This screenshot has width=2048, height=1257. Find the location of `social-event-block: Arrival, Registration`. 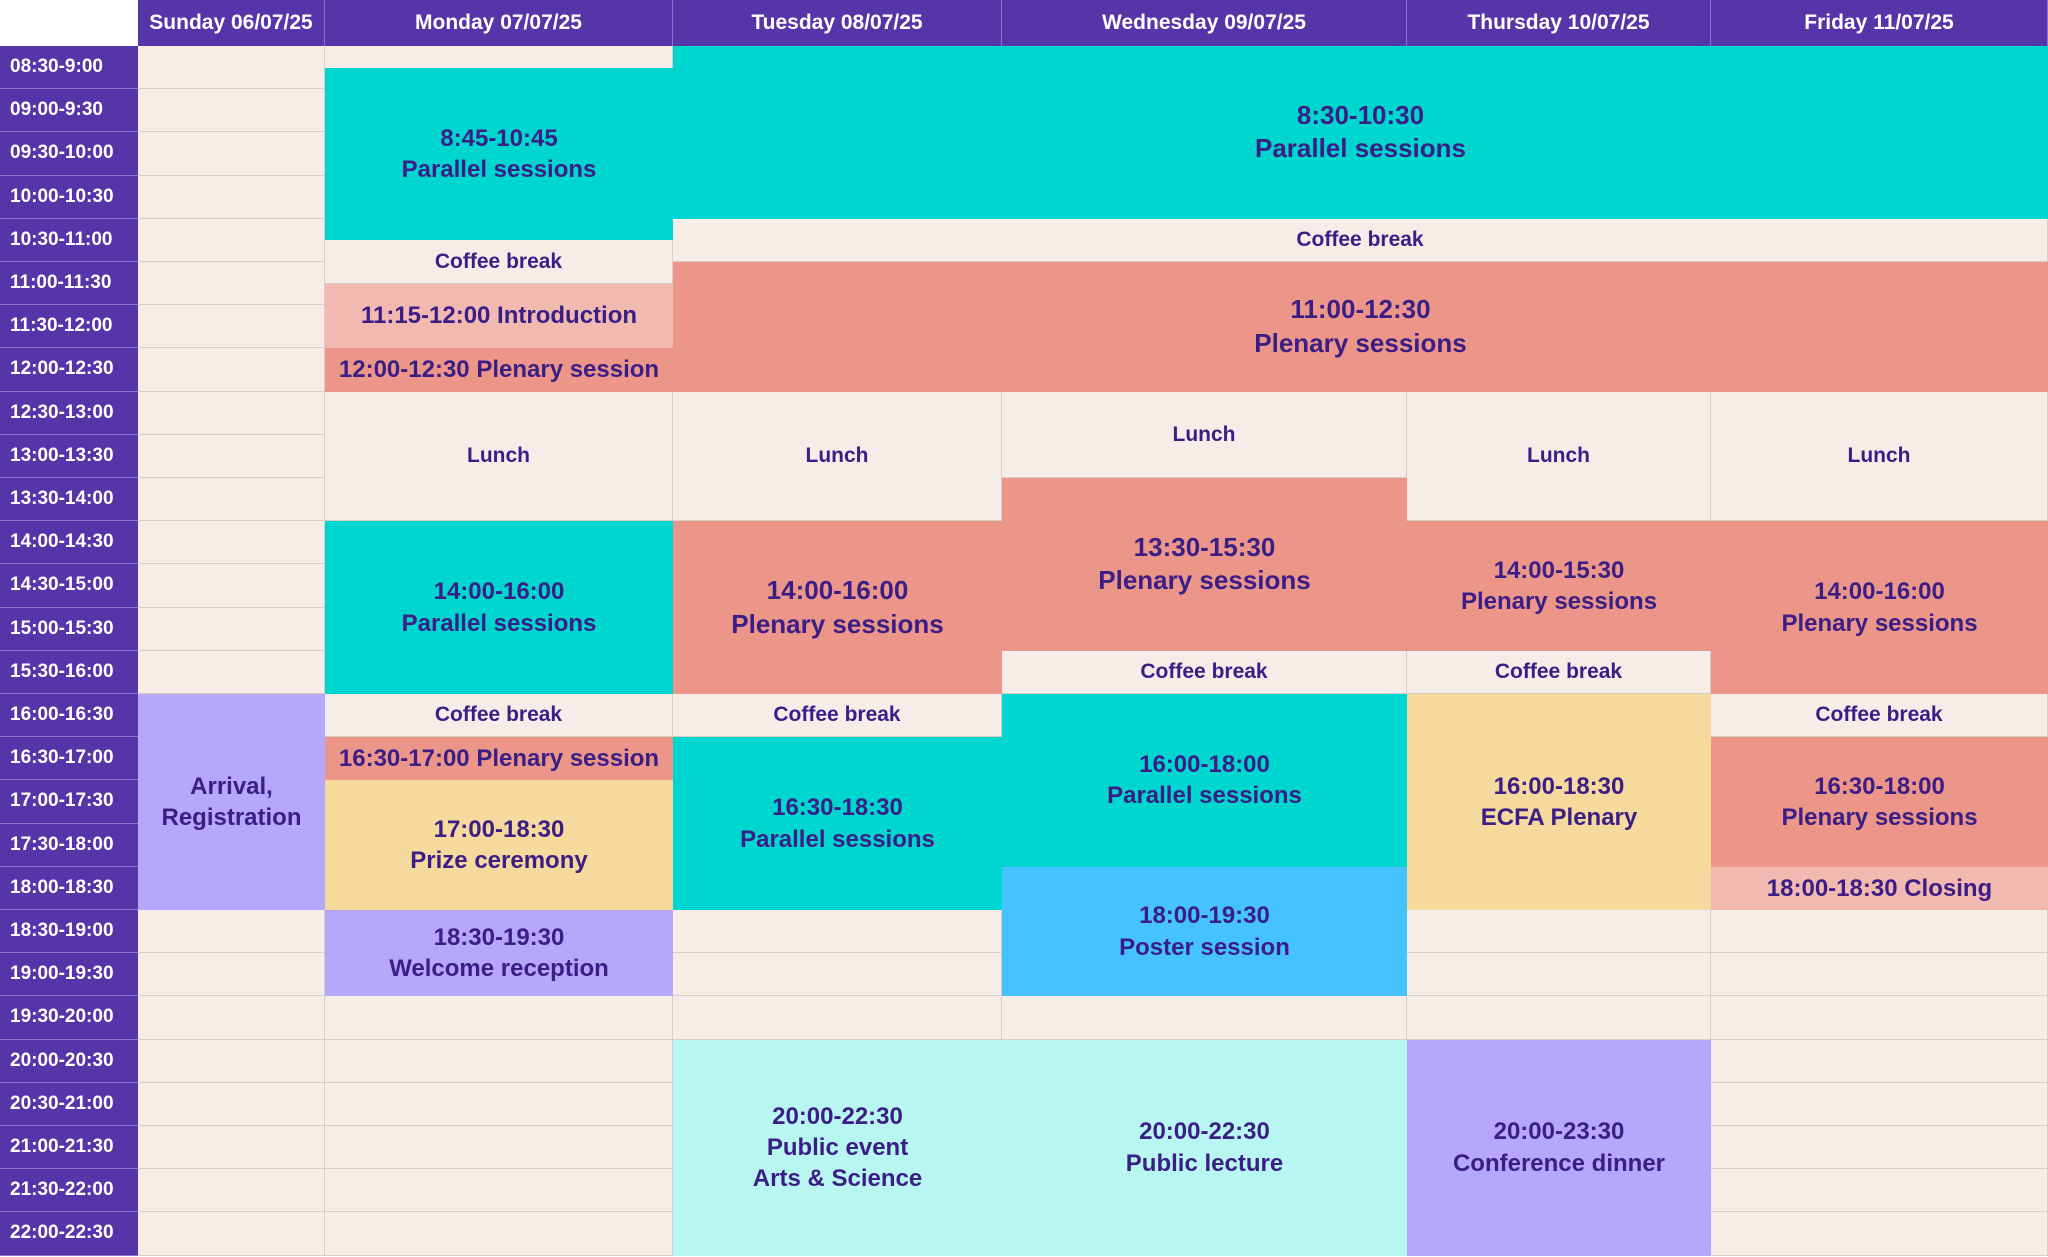

social-event-block: Arrival, Registration is located at coordinates (231, 802).